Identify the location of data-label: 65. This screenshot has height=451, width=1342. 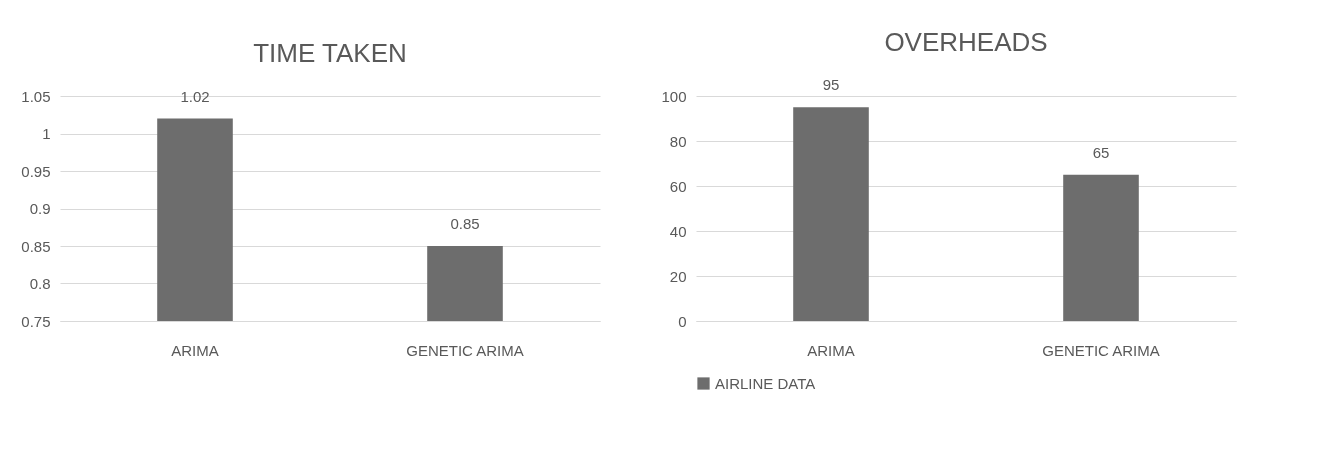
(1101, 152).